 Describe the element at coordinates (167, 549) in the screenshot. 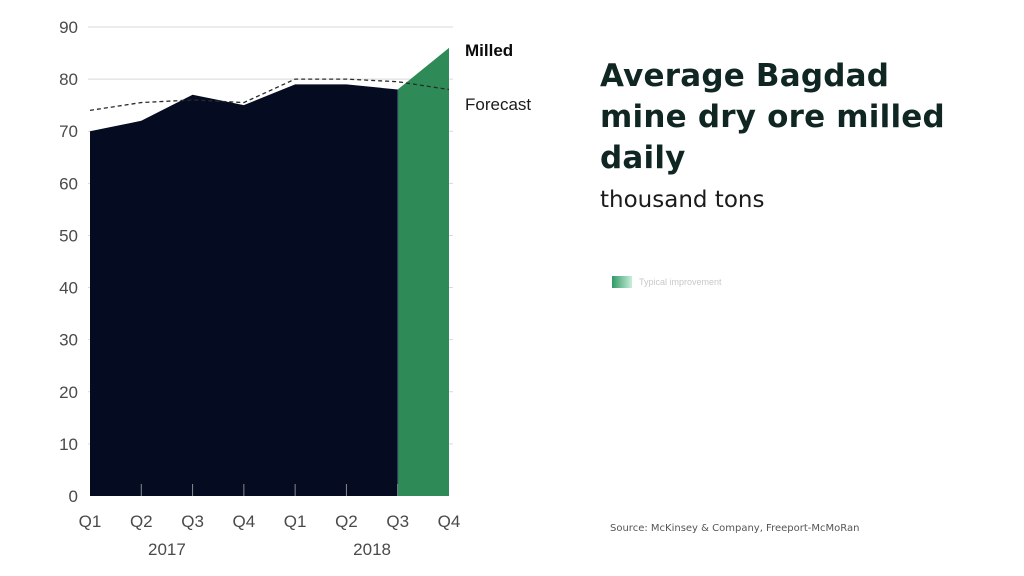

I see `x-year-label: 2017` at that location.